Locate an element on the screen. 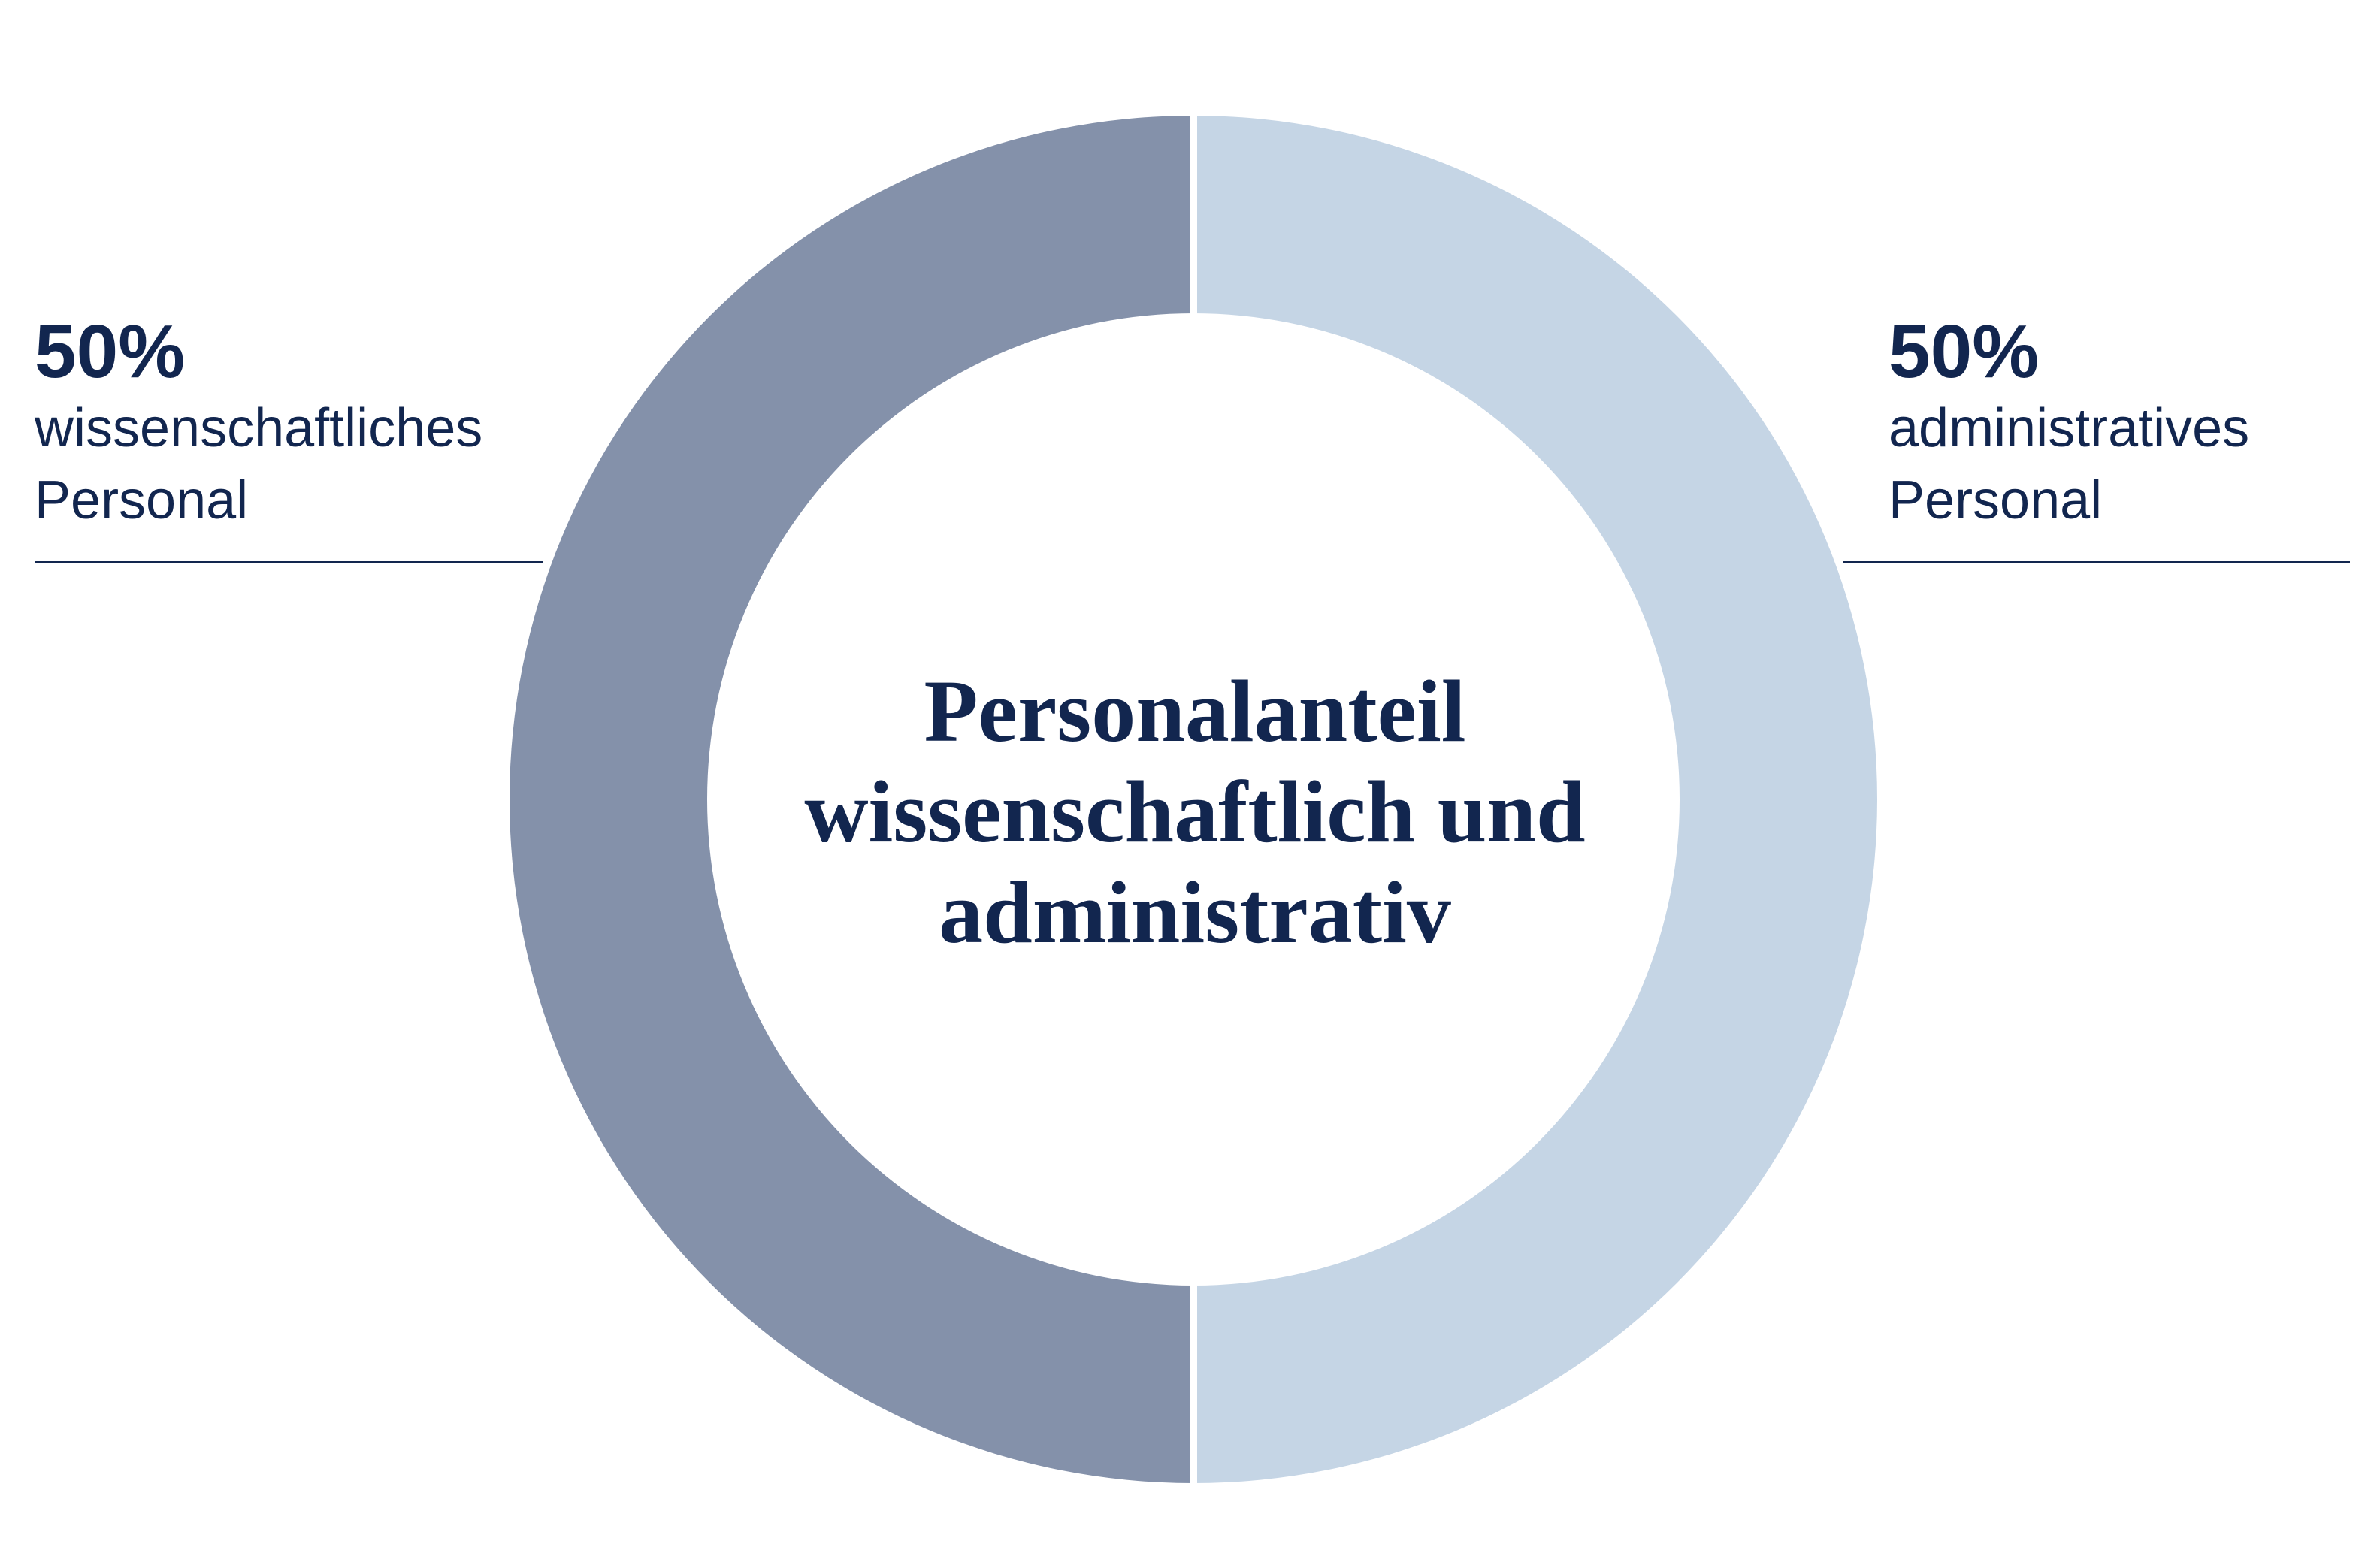 The width and height of the screenshot is (2380, 1565). legend-right: 50% administratives Personal is located at coordinates (2111, 436).